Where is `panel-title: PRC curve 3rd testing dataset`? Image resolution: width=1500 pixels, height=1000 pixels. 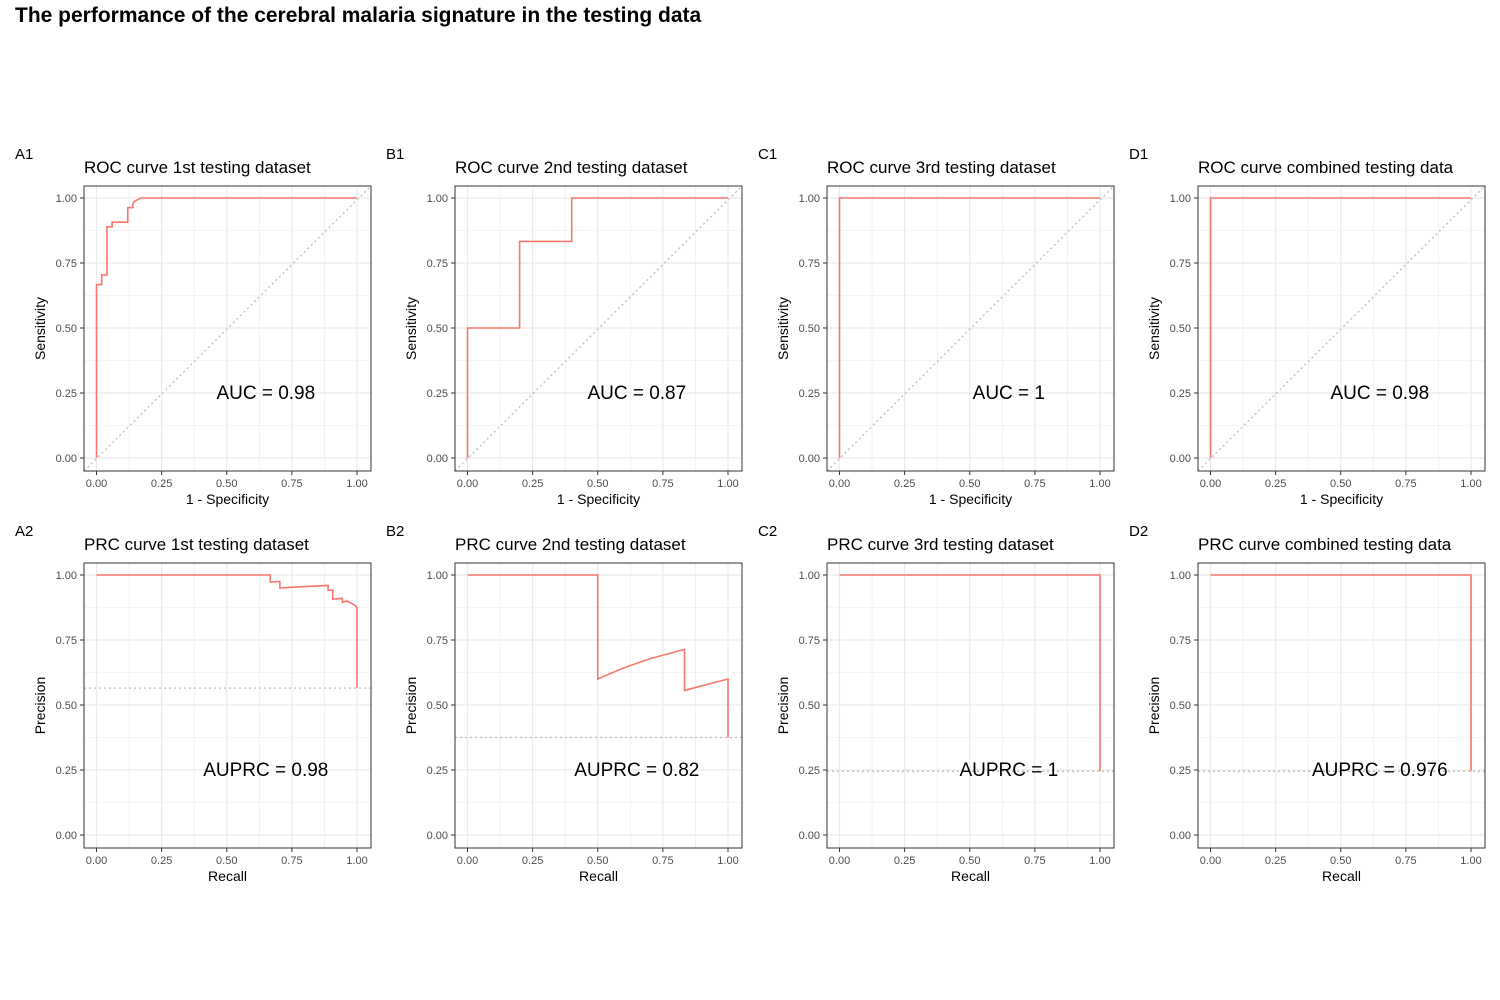
panel-title: PRC curve 3rd testing dataset is located at coordinates (940, 544).